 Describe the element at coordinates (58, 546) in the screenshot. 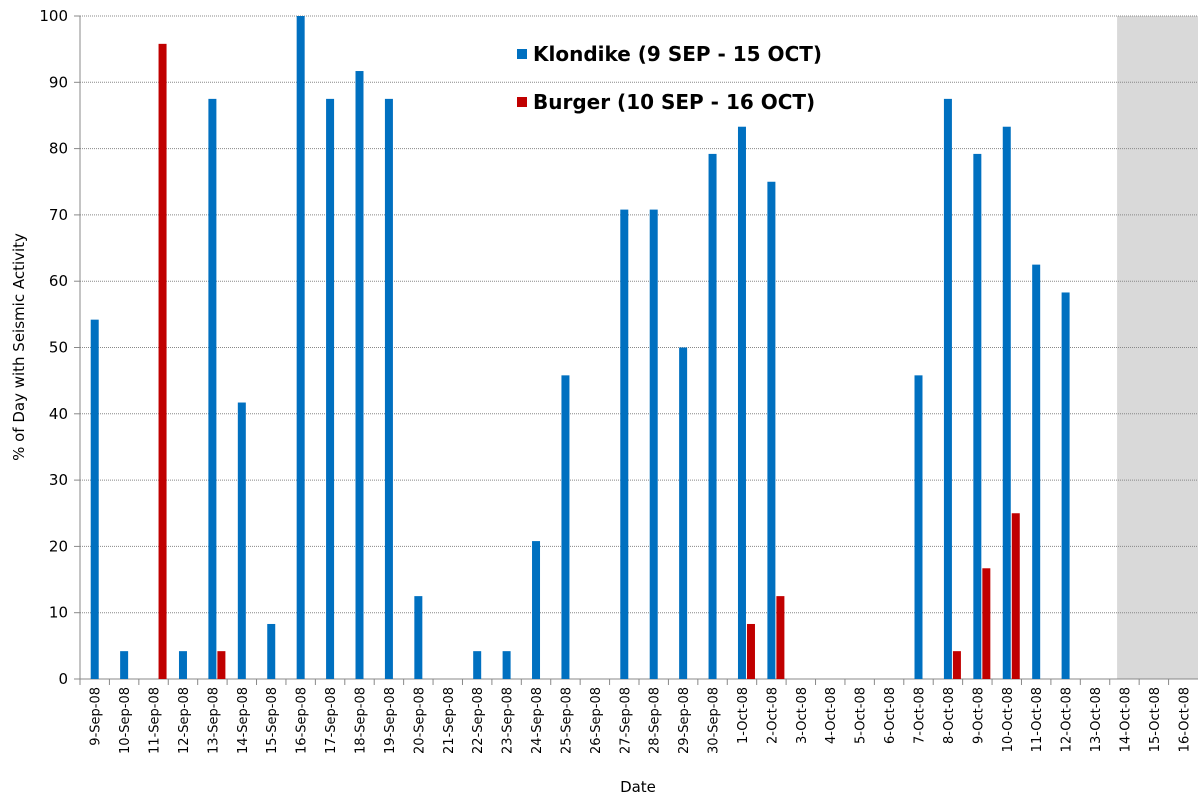

I see `y-tick-label: 20` at that location.